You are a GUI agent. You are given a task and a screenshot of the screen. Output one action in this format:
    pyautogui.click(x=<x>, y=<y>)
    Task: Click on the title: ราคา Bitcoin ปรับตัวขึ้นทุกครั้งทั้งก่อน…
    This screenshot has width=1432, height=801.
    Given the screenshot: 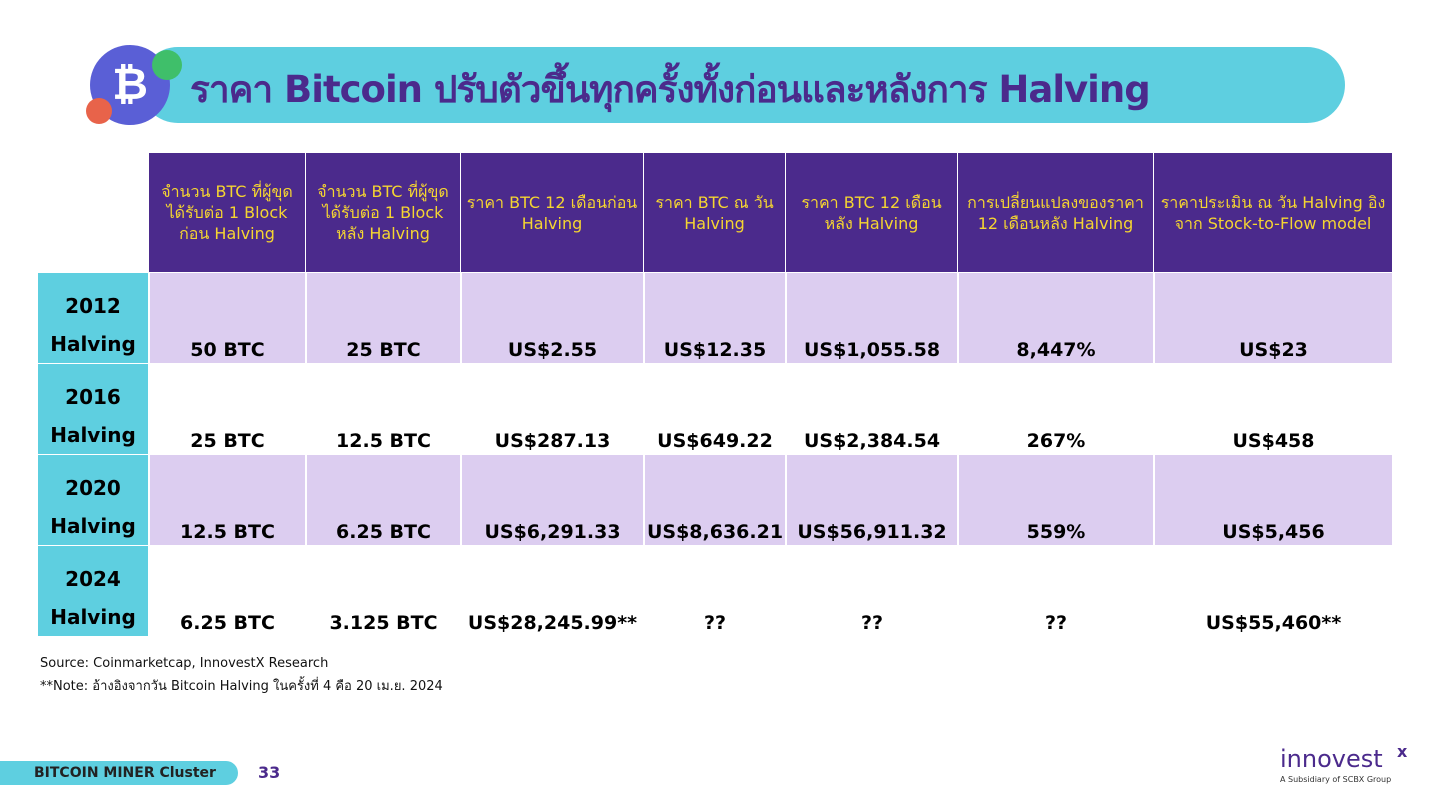 What is the action you would take?
    pyautogui.click(x=670, y=89)
    